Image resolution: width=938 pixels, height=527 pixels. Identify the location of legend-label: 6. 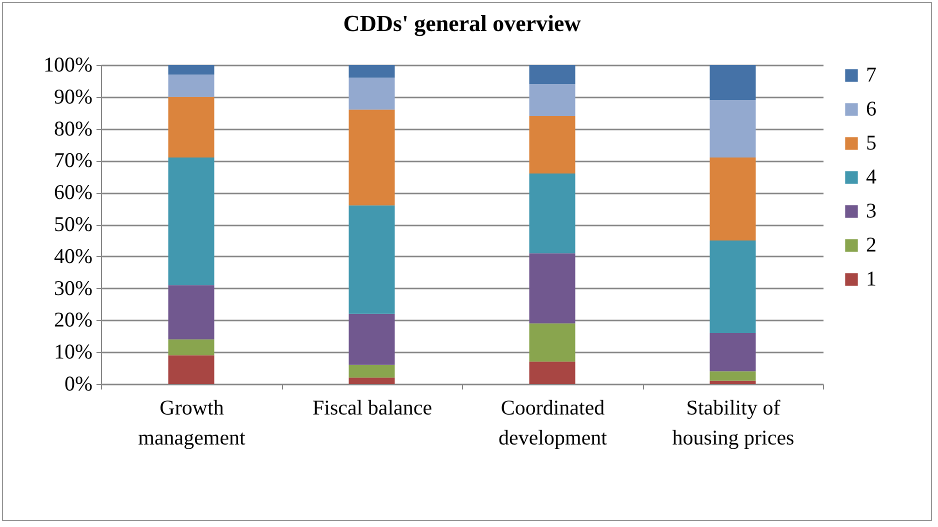
(871, 108).